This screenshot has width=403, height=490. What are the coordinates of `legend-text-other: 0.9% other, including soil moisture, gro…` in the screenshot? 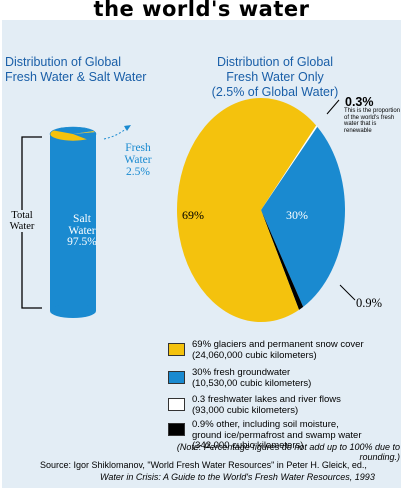 It's located at (297, 435).